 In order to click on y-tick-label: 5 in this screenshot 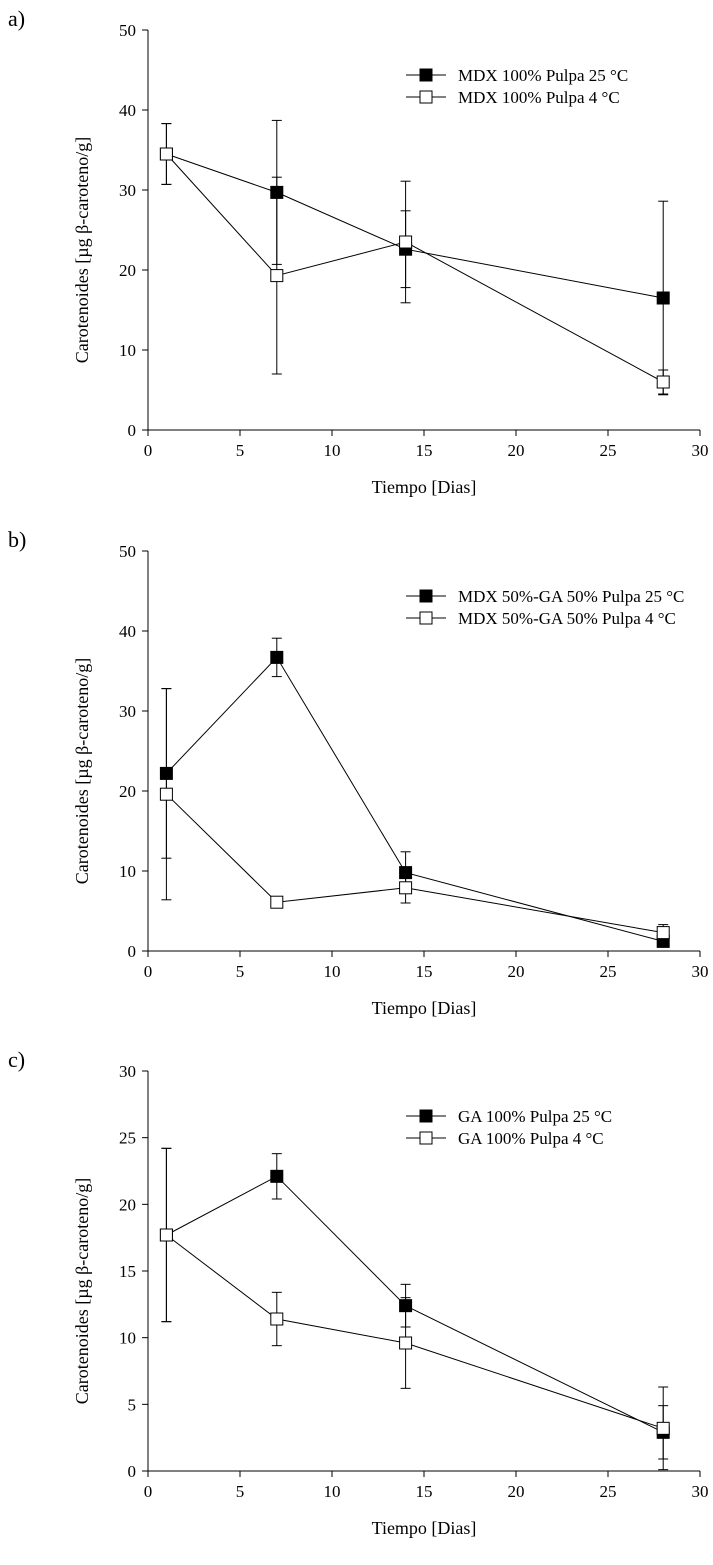, I will do `click(132, 1404)`.